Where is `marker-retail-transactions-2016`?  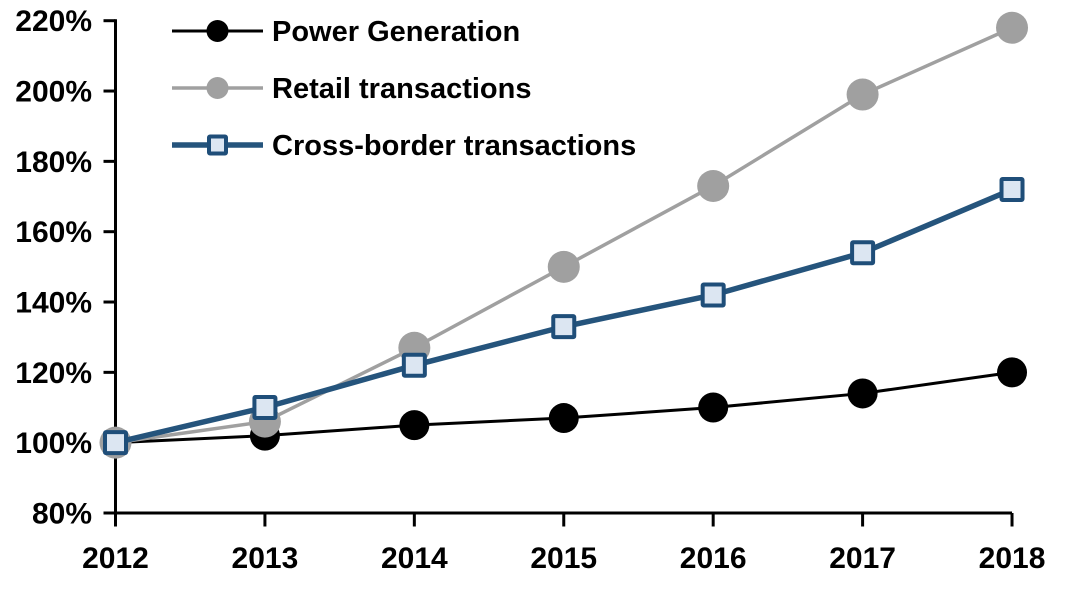 marker-retail-transactions-2016 is located at coordinates (713, 185).